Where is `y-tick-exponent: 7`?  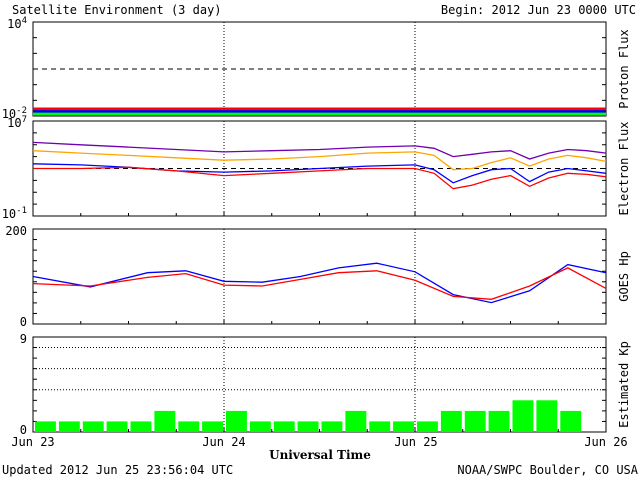
y-tick-exponent: 7 is located at coordinates (24, 120).